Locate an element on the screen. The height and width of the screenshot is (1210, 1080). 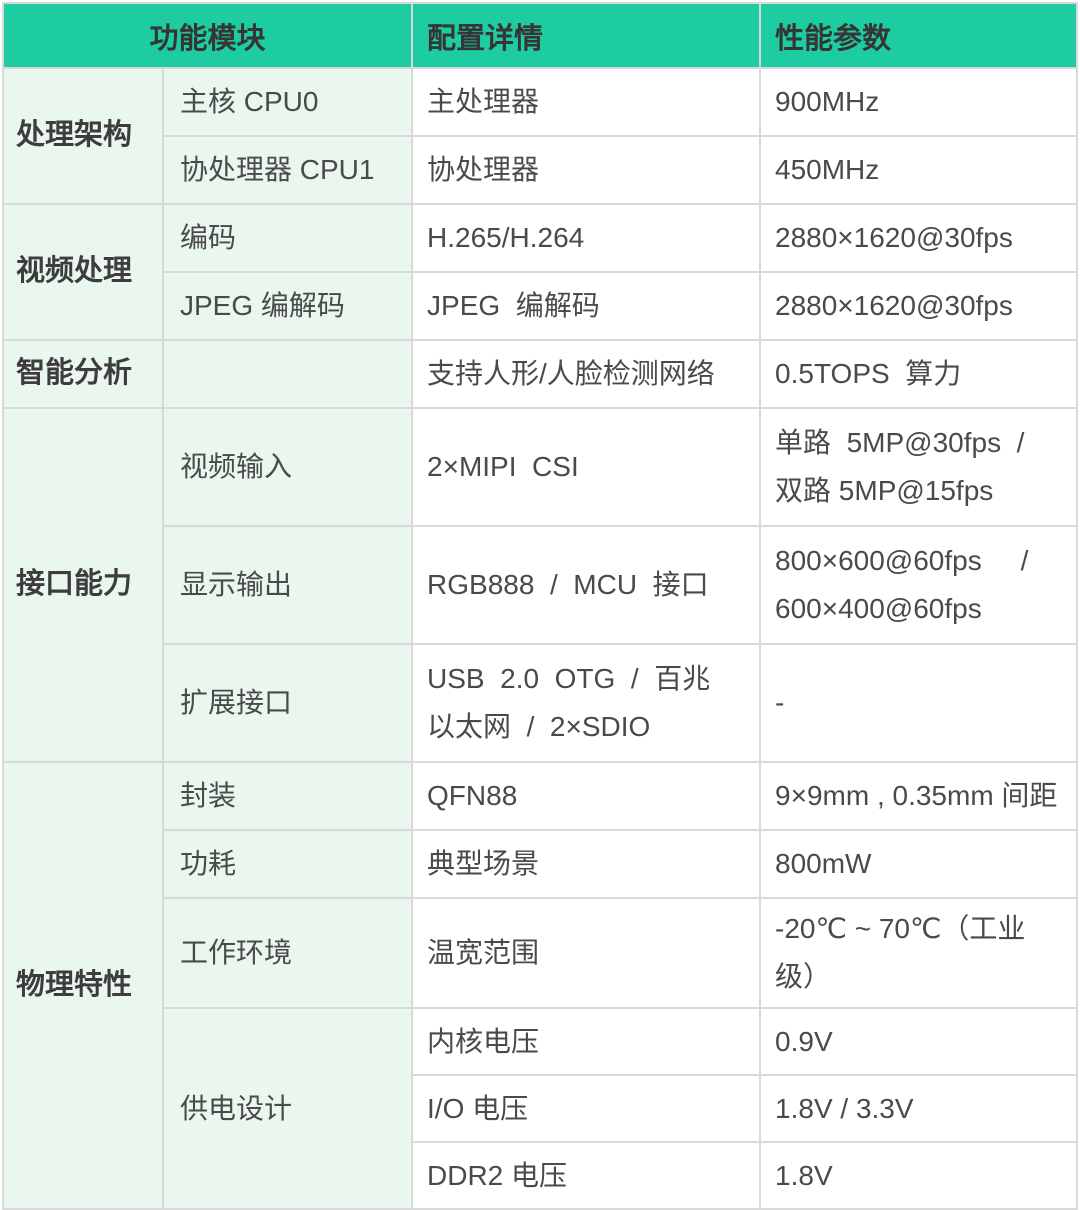
header-row: 功能模块 配置详情 性能参数 is located at coordinates (540, 35).